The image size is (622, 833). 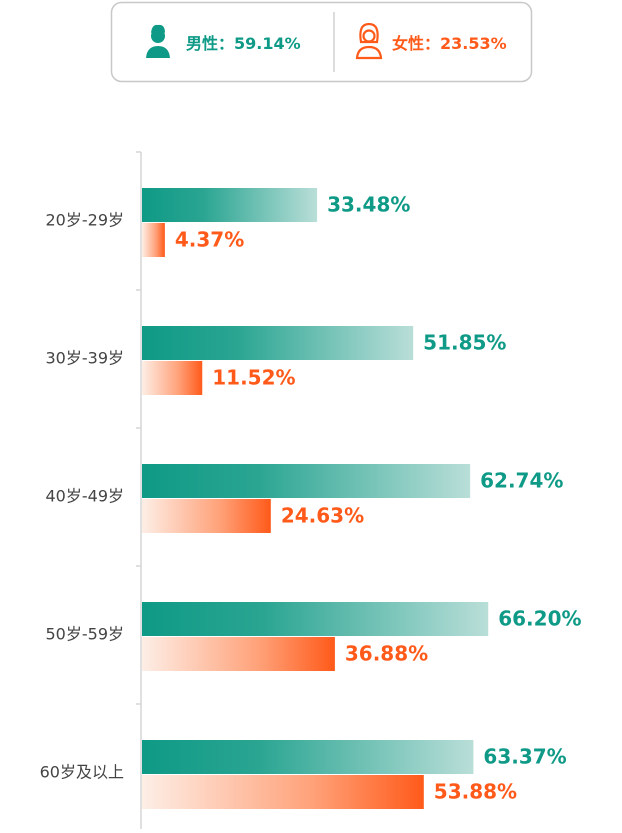 I want to click on value-label: 53.88%, so click(x=475, y=792).